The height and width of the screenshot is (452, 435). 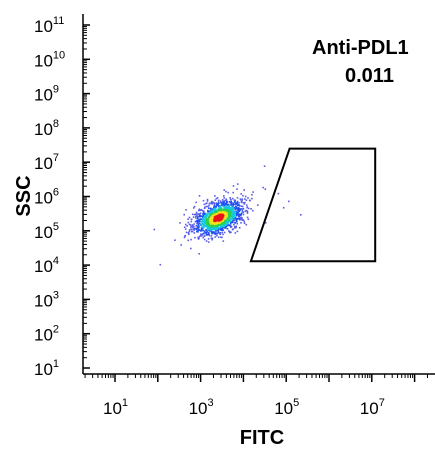 I want to click on y-tick-label: 10¹, so click(x=46, y=368).